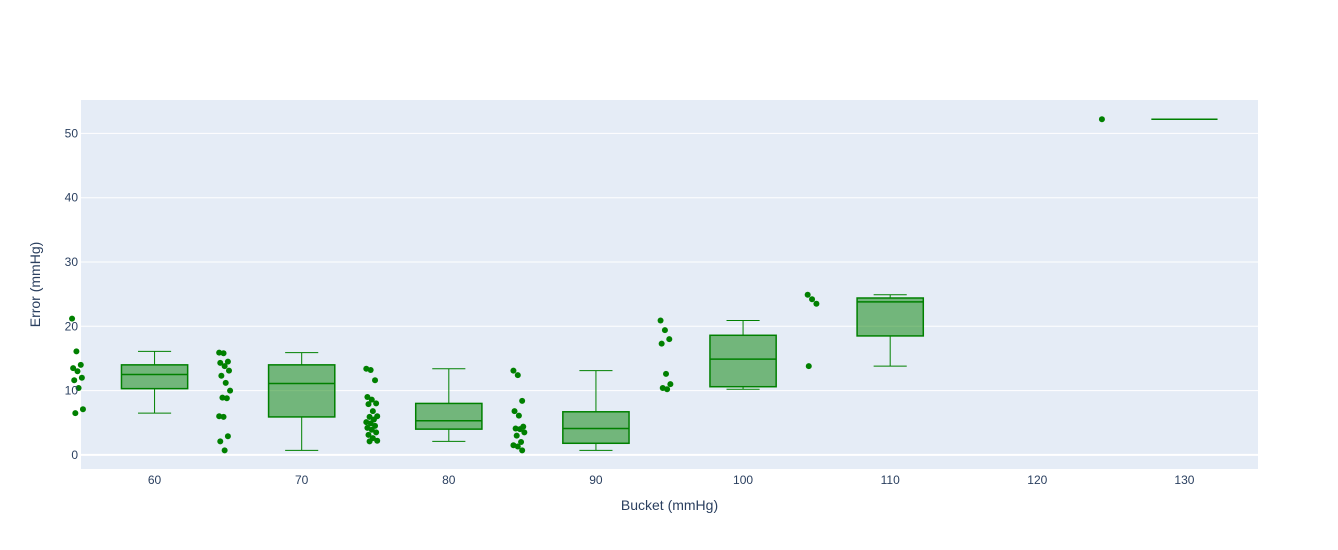 Image resolution: width=1338 pixels, height=550 pixels. What do you see at coordinates (1184, 480) in the screenshot?
I see `x-tick-label: 130` at bounding box center [1184, 480].